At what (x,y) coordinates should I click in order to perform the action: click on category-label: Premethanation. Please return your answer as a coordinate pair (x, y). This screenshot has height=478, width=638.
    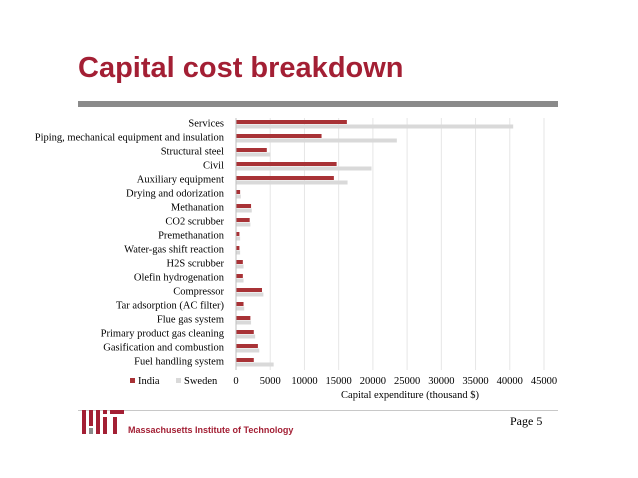
    Looking at the image, I should click on (191, 236).